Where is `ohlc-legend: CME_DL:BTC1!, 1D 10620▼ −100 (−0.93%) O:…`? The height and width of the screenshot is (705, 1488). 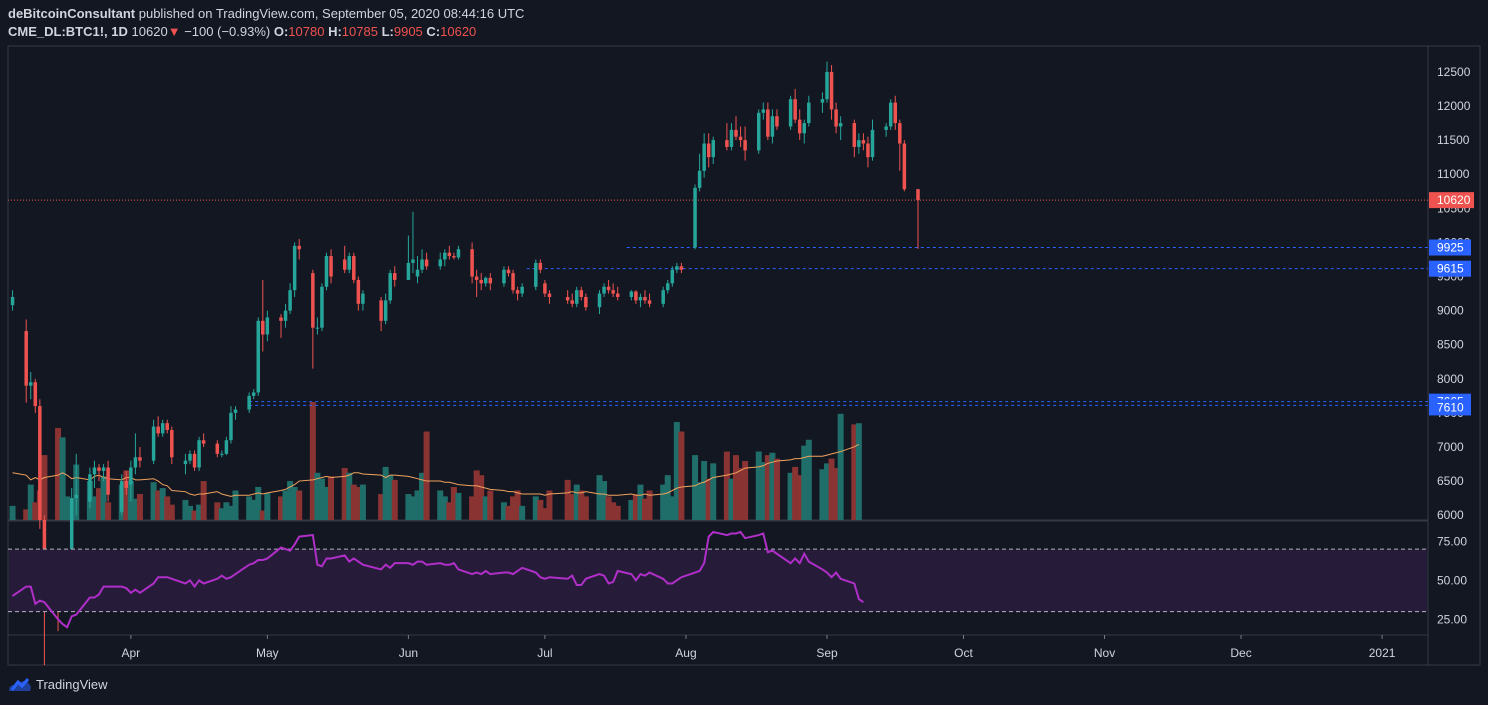
ohlc-legend: CME_DL:BTC1!, 1D 10620▼ −100 (−0.93%) O:… is located at coordinates (242, 31).